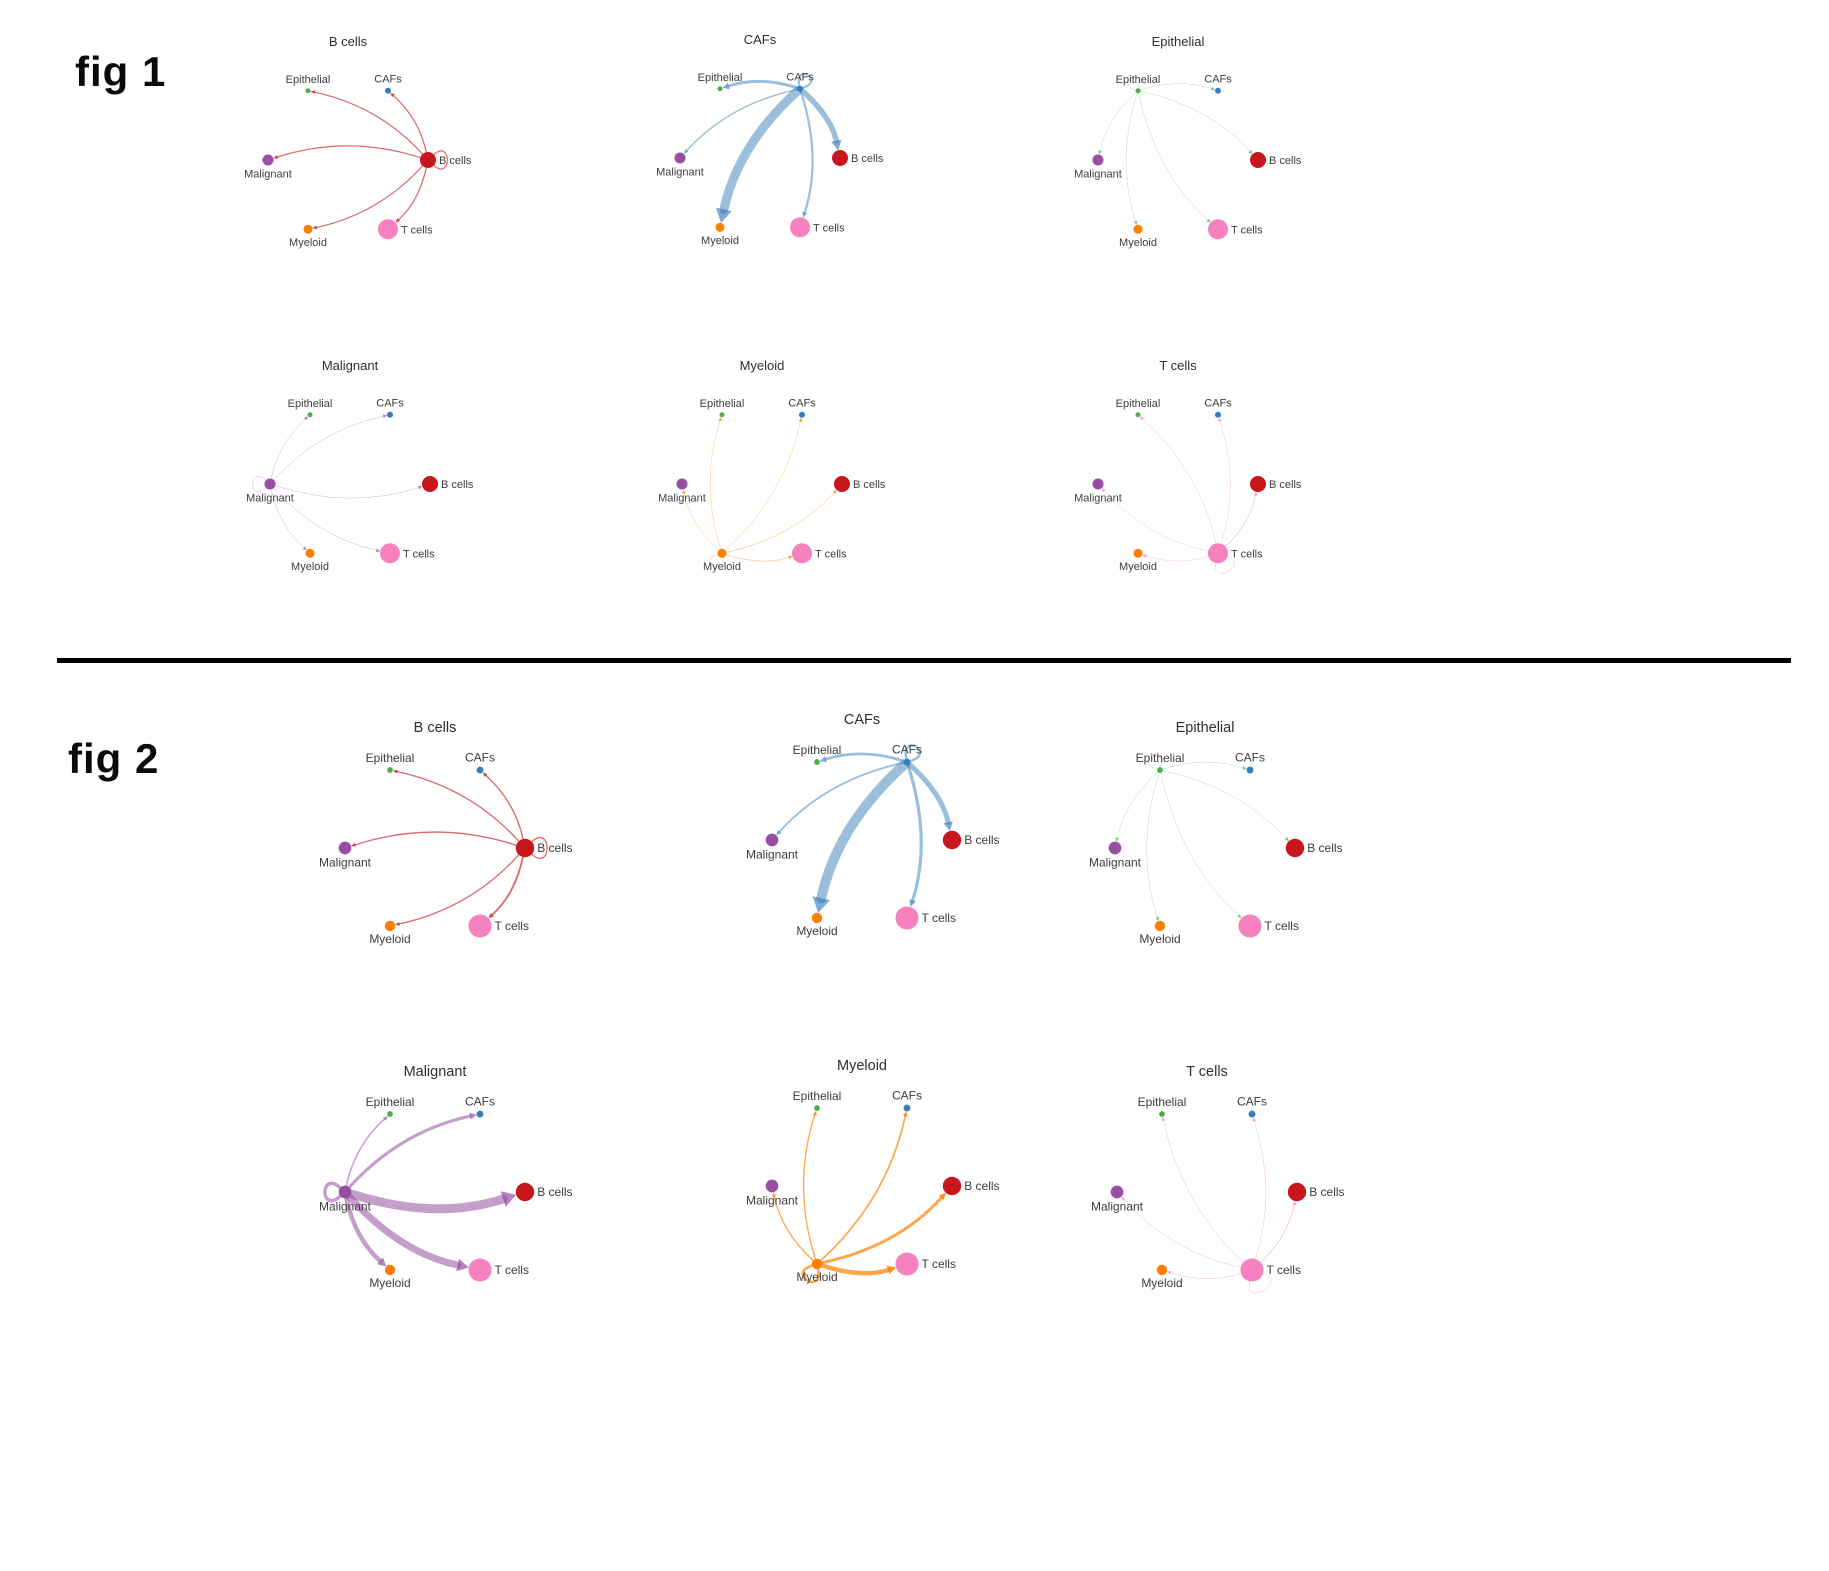 The width and height of the screenshot is (1829, 1571). Describe the element at coordinates (780, 522) in the screenshot. I see `edge-myeloid-to-b-cells` at that location.